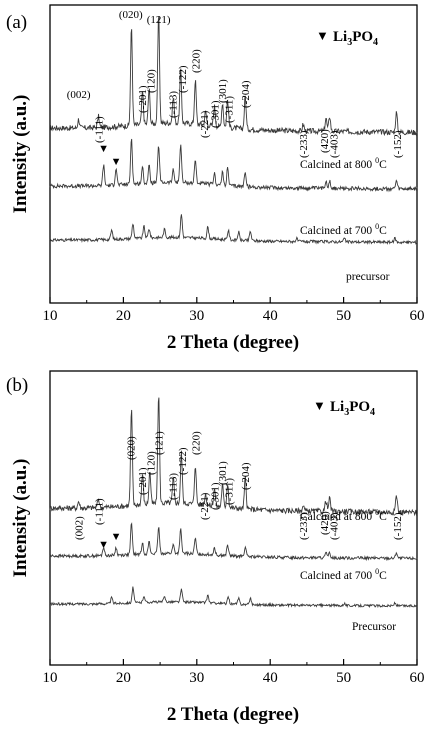  What do you see at coordinates (372, 412) in the screenshot?
I see `panel-b-legend-sub4: 4` at bounding box center [372, 412].